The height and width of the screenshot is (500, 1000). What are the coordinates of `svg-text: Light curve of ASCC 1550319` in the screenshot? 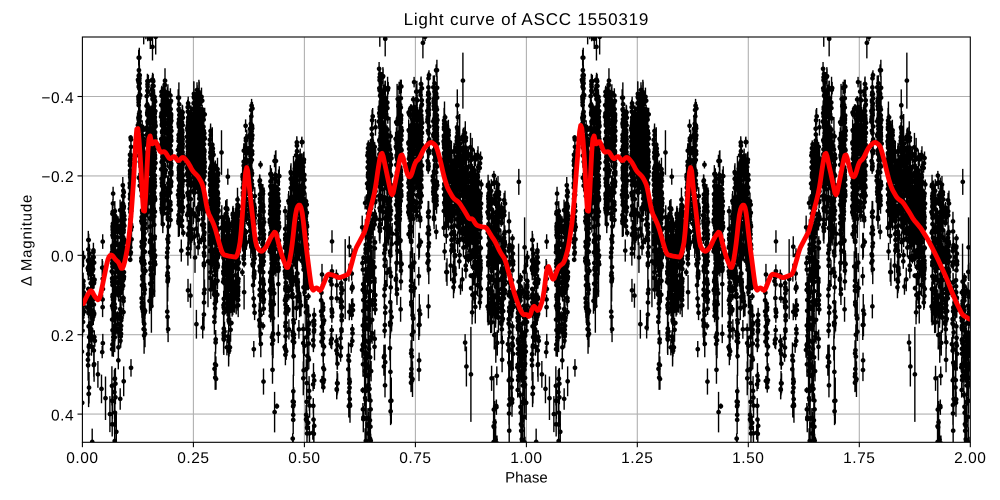 It's located at (527, 19).